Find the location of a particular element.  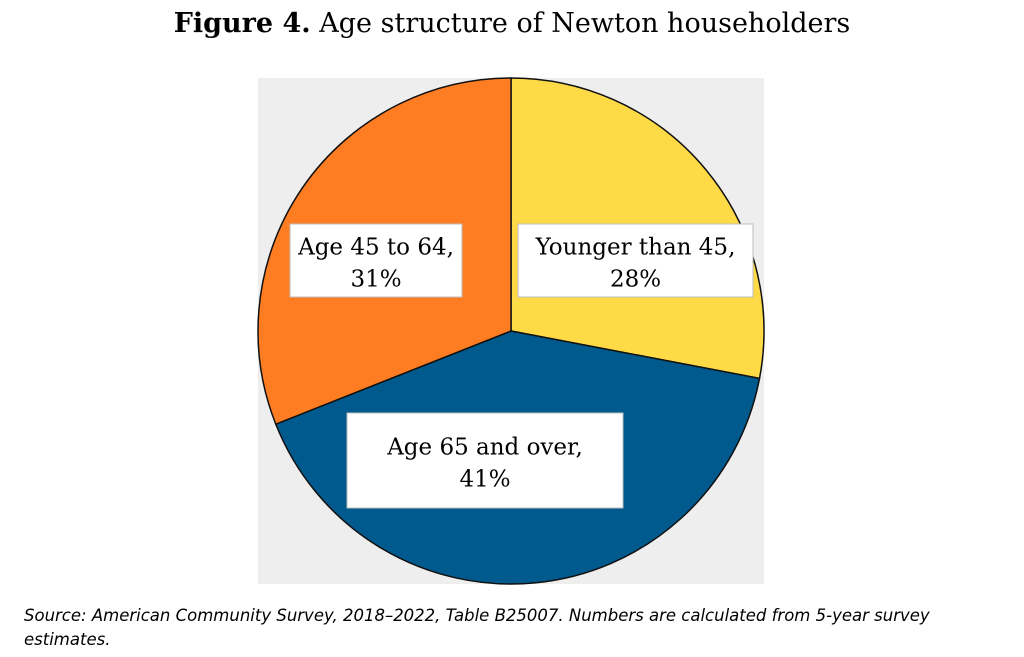

slice-label: Younger than 45, 28% is located at coordinates (635, 260).